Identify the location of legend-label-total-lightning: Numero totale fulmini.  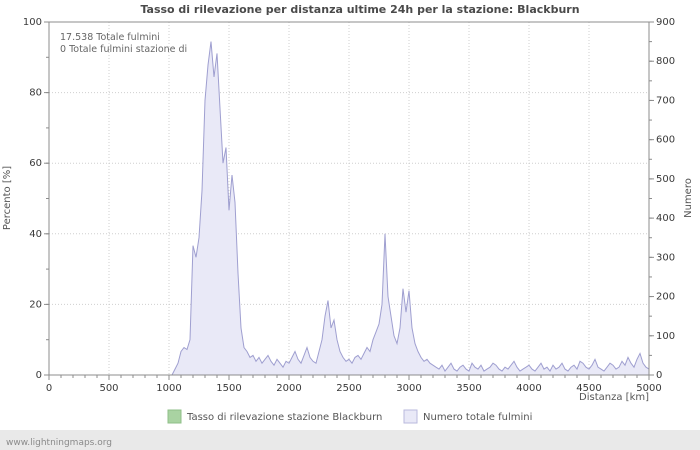
(477, 417).